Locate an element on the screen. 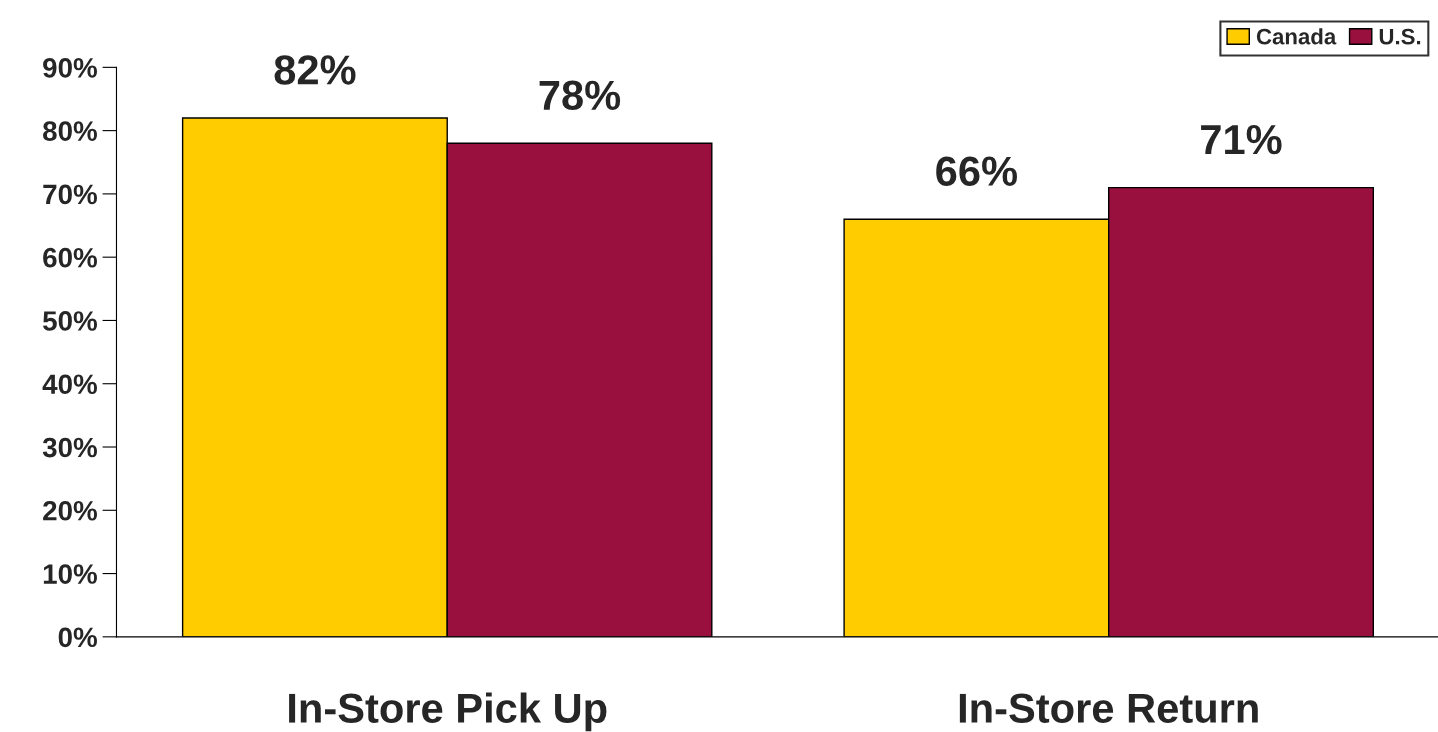  y-tick-label: 20% is located at coordinates (70, 510).